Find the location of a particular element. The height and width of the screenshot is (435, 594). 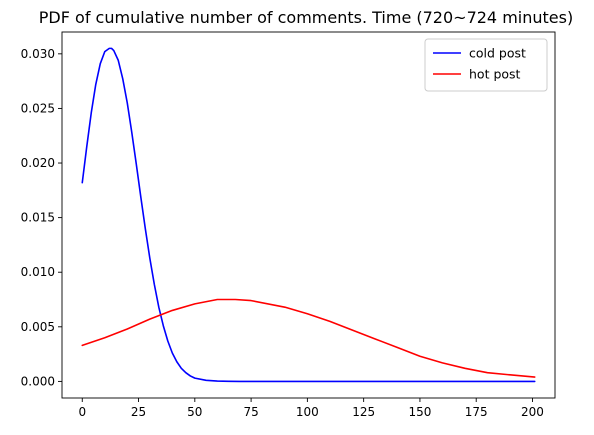

y-tick-label-6: 0.030 is located at coordinates (38, 54).